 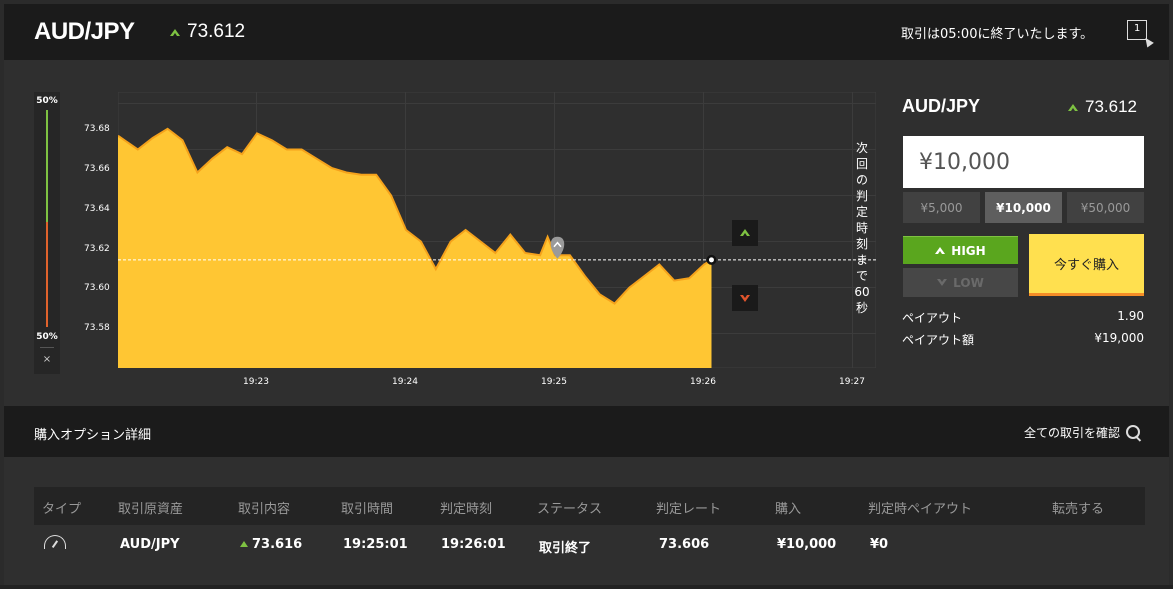 What do you see at coordinates (1134, 432) in the screenshot?
I see `search-icon` at bounding box center [1134, 432].